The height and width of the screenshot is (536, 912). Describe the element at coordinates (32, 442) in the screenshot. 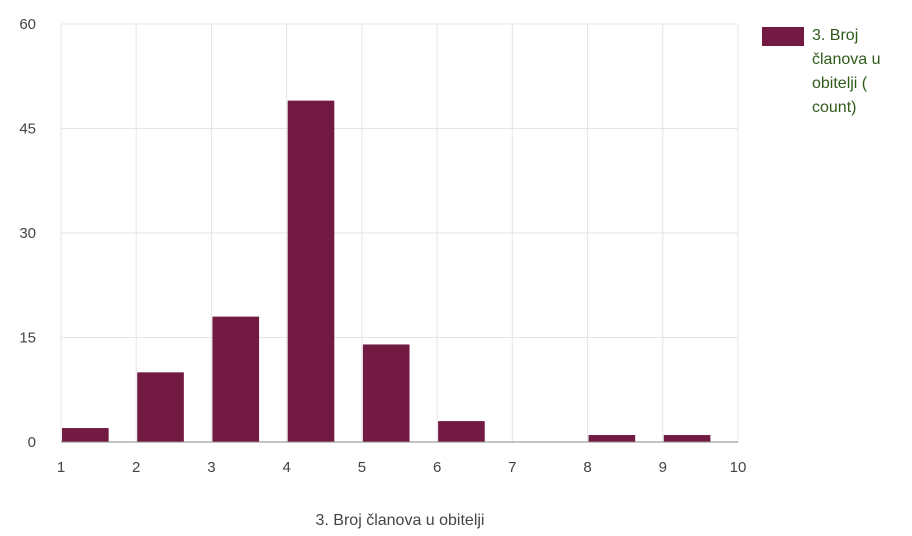

I see `y-tick-label: 0` at that location.